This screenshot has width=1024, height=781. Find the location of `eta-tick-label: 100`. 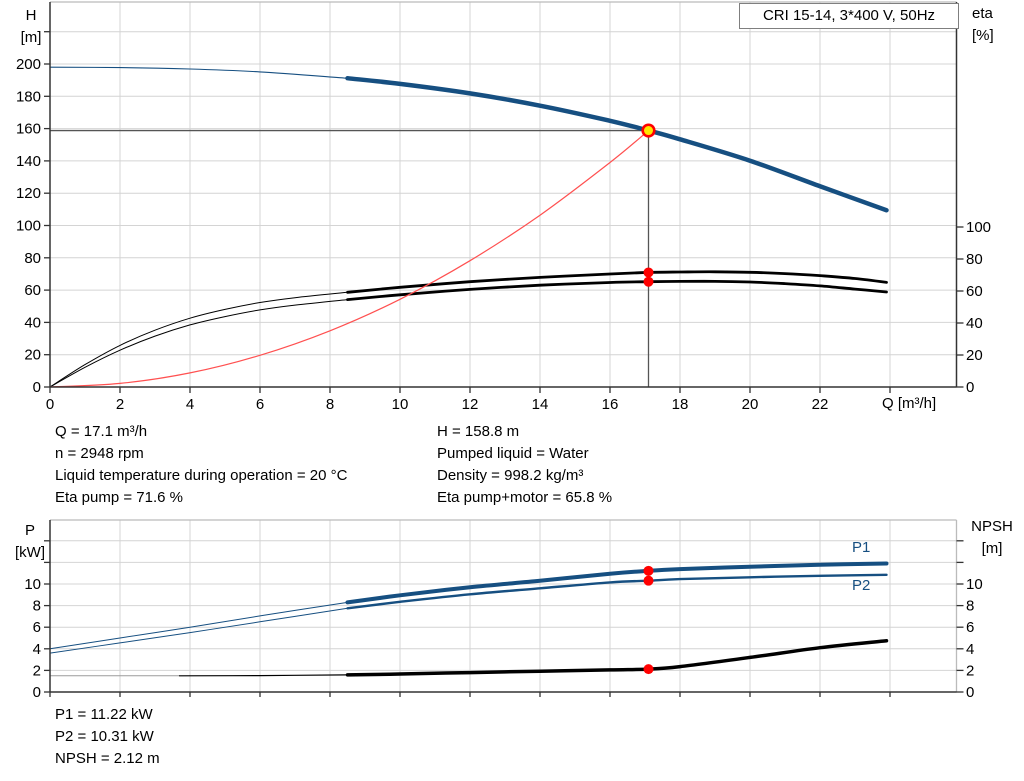

eta-tick-label: 100 is located at coordinates (978, 227).